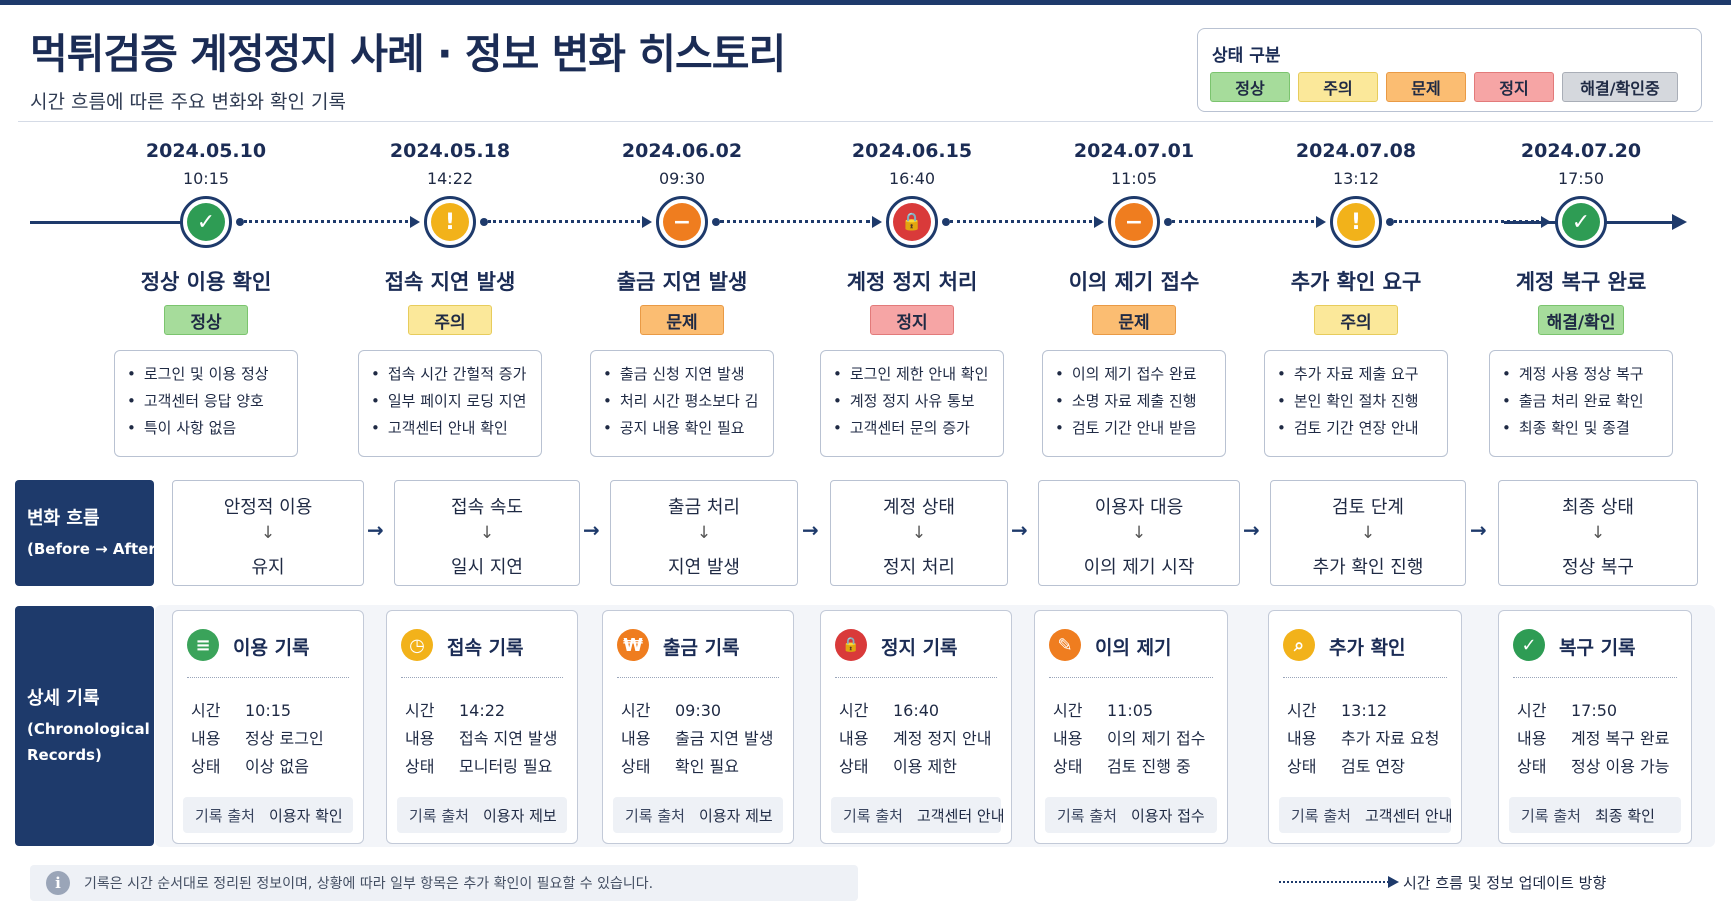 The height and width of the screenshot is (909, 1731). What do you see at coordinates (1505, 883) in the screenshot?
I see `direction-label: 시간 흐름 및 정보 업데이트 방향` at bounding box center [1505, 883].